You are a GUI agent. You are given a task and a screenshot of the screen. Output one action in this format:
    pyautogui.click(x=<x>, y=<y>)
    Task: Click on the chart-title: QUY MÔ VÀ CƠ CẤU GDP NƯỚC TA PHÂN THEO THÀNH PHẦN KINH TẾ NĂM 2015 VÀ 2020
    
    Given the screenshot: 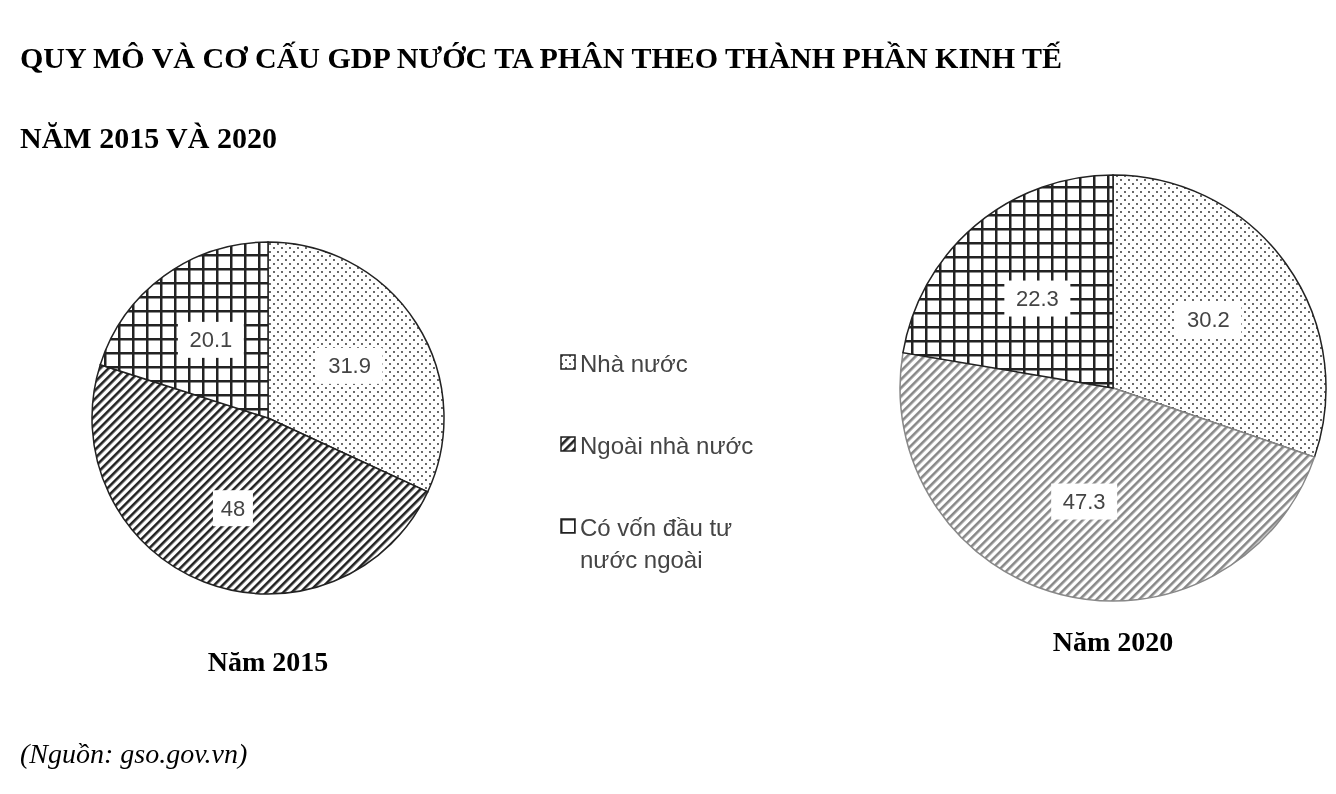 What is the action you would take?
    pyautogui.click(x=541, y=97)
    